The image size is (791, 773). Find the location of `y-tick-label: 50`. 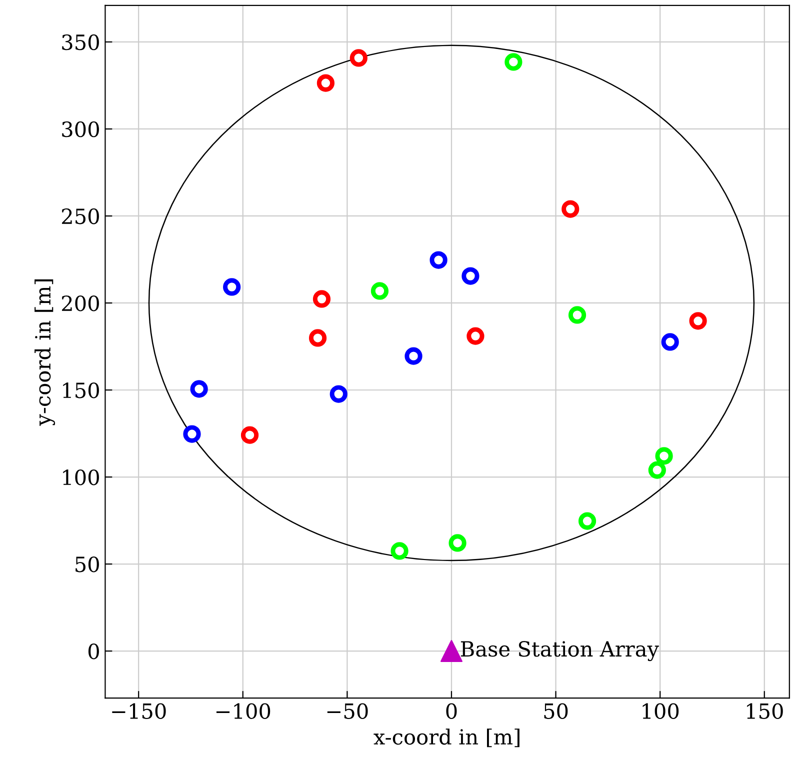

y-tick-label: 50 is located at coordinates (87, 564).